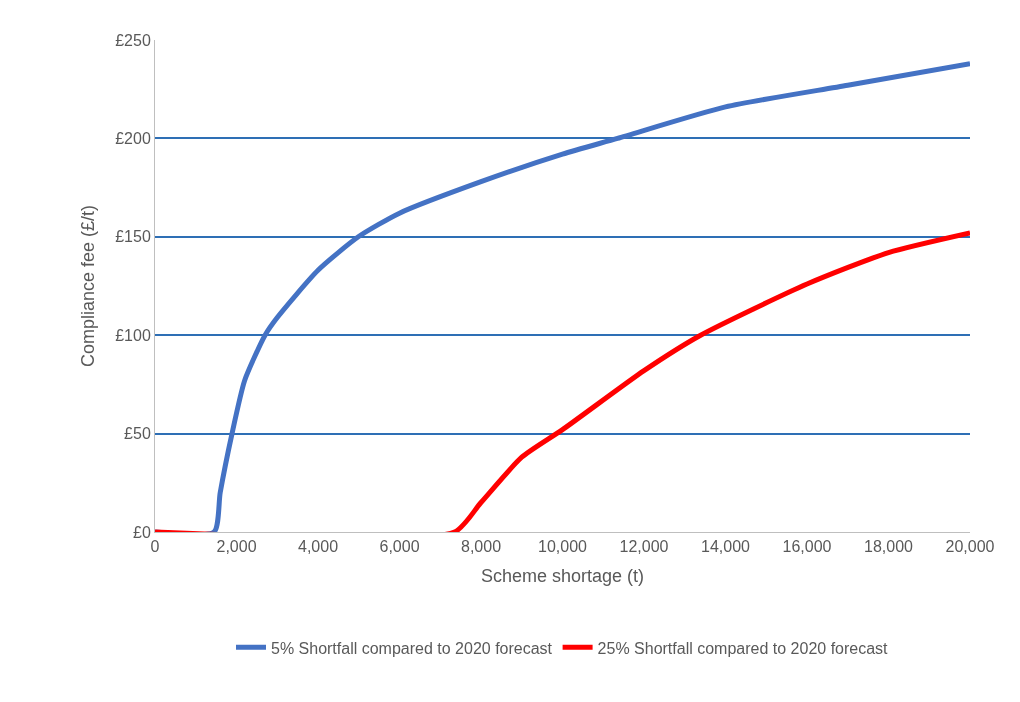 The height and width of the screenshot is (702, 1020). What do you see at coordinates (137, 434) in the screenshot?
I see `y-tick-label: £50` at bounding box center [137, 434].